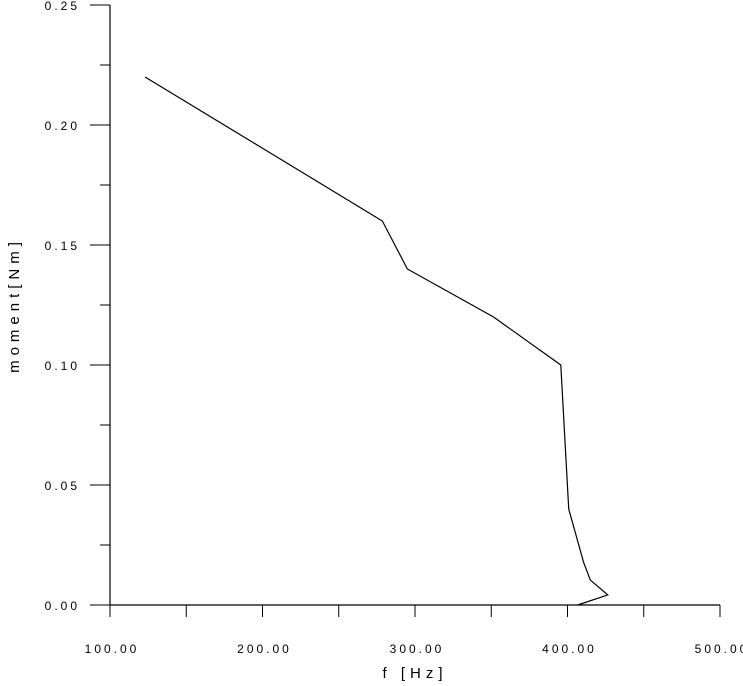 This screenshot has width=743, height=686. I want to click on x-tick-label: 200.00, so click(264, 649).